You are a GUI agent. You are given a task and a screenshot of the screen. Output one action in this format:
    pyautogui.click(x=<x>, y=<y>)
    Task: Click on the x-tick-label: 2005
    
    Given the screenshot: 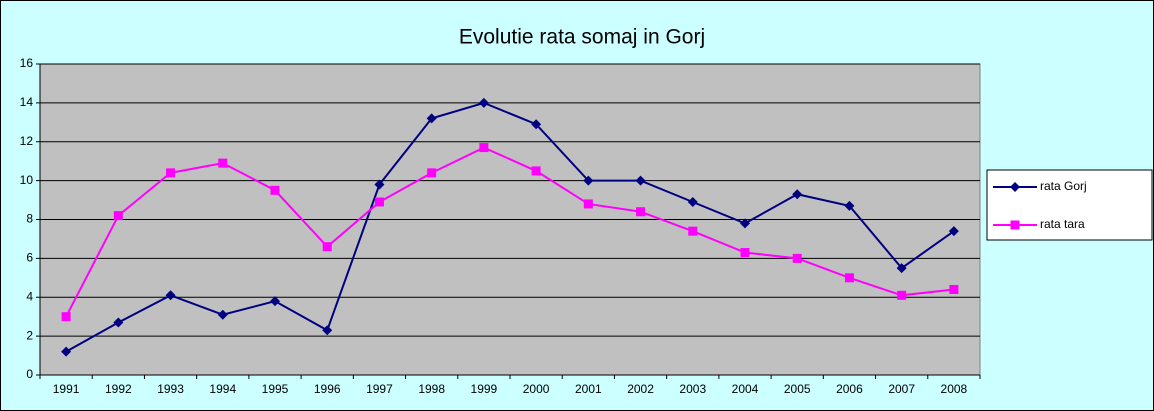 What is the action you would take?
    pyautogui.click(x=797, y=389)
    